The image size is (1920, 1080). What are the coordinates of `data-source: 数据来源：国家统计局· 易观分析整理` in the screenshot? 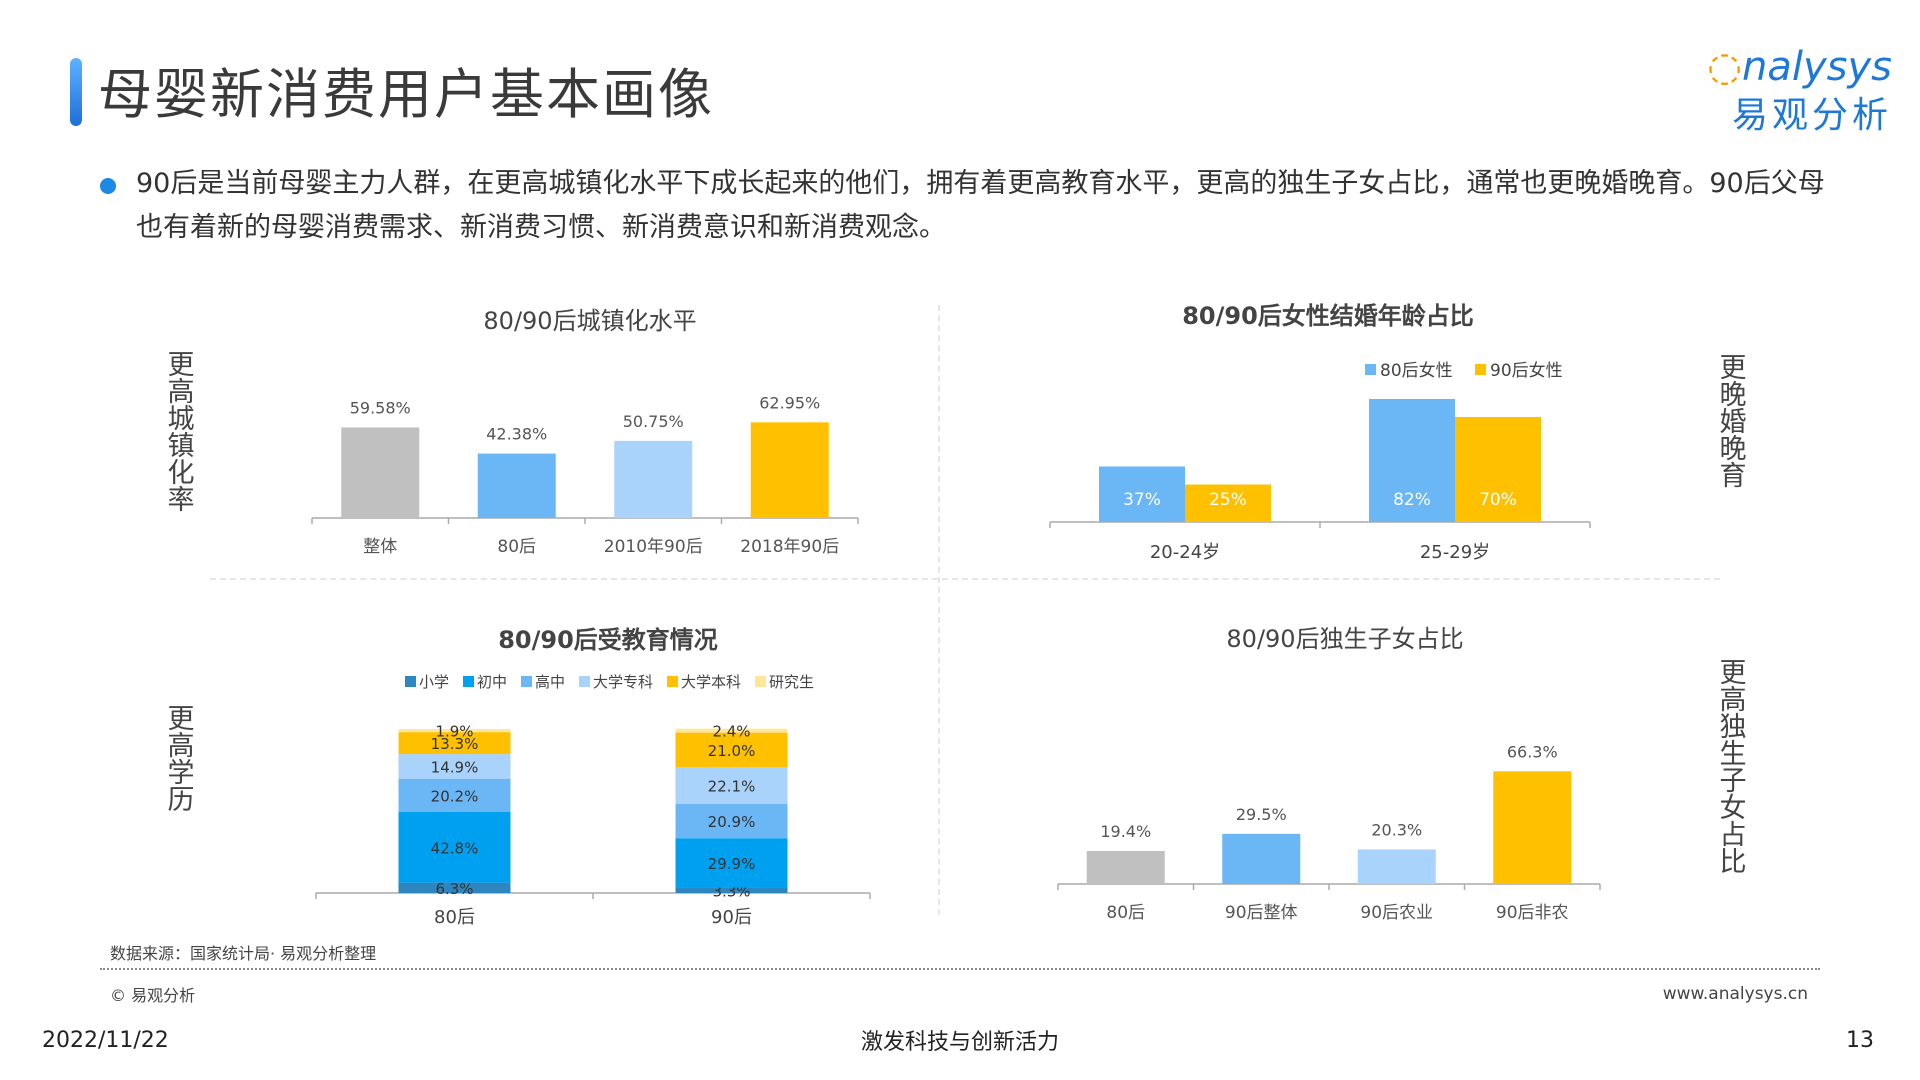 It's located at (243, 953).